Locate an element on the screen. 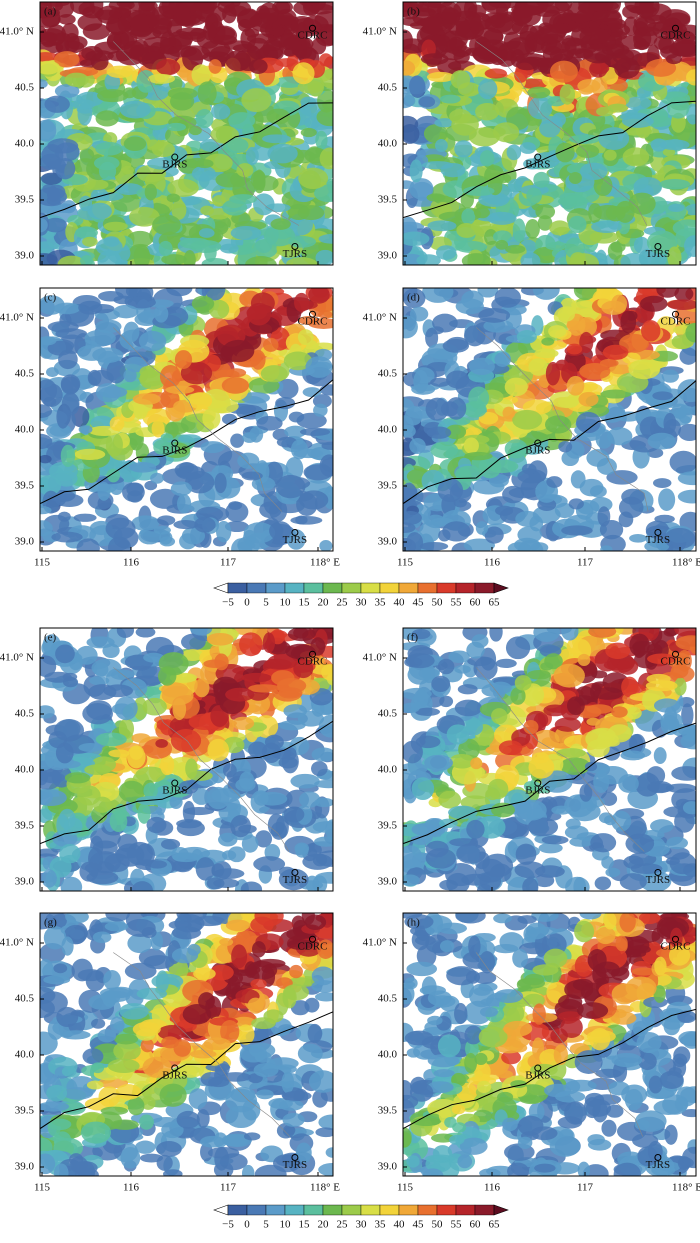  panel-label: (f) is located at coordinates (412, 638).